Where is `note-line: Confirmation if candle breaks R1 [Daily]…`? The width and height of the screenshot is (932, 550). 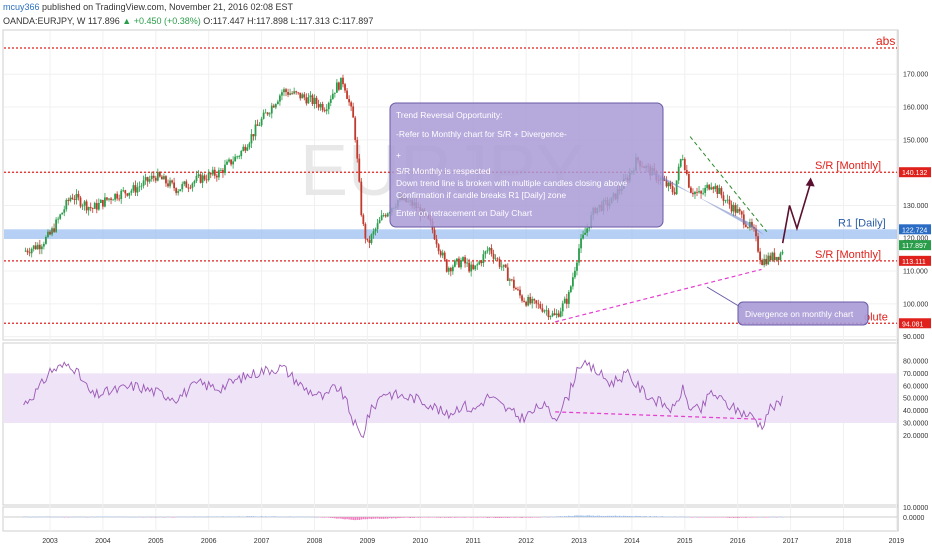
note-line: Confirmation if candle breaks R1 [Daily]… is located at coordinates (481, 195).